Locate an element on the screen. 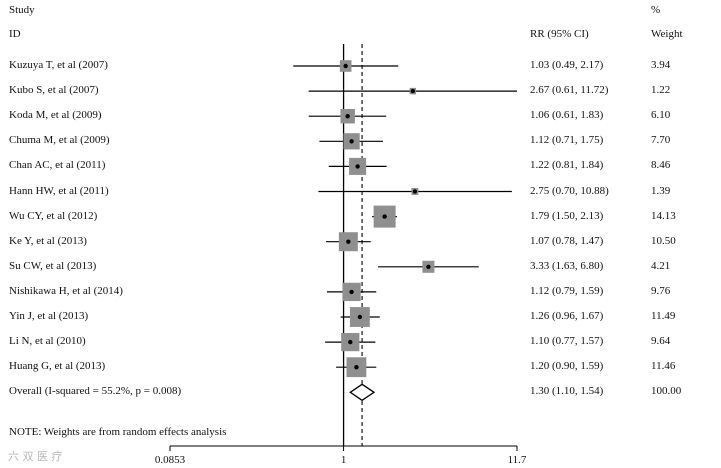  watermark-logo: 六 双 医 疗 is located at coordinates (35, 456).